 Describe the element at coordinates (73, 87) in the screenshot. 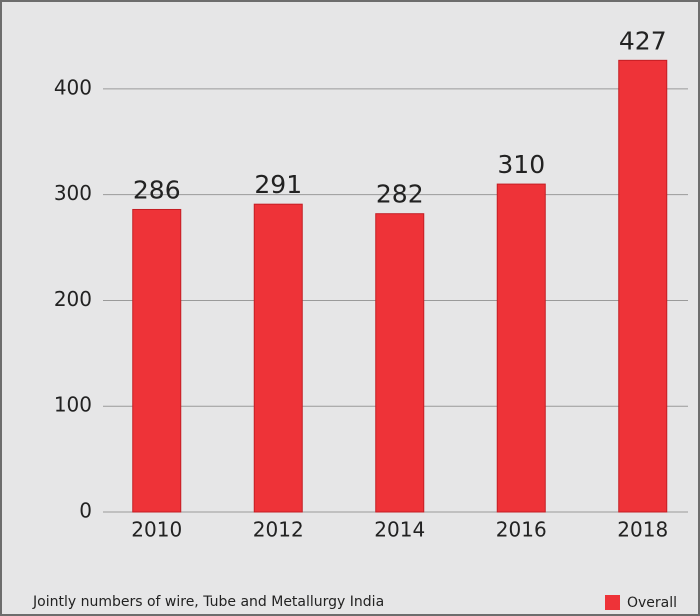

I see `y-tick-label: 400` at that location.